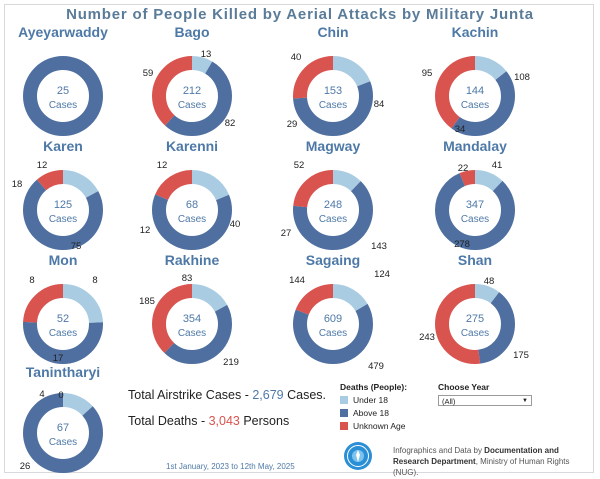  What do you see at coordinates (145, 230) in the screenshot?
I see `segment-label-karenni-under18: 12` at bounding box center [145, 230].